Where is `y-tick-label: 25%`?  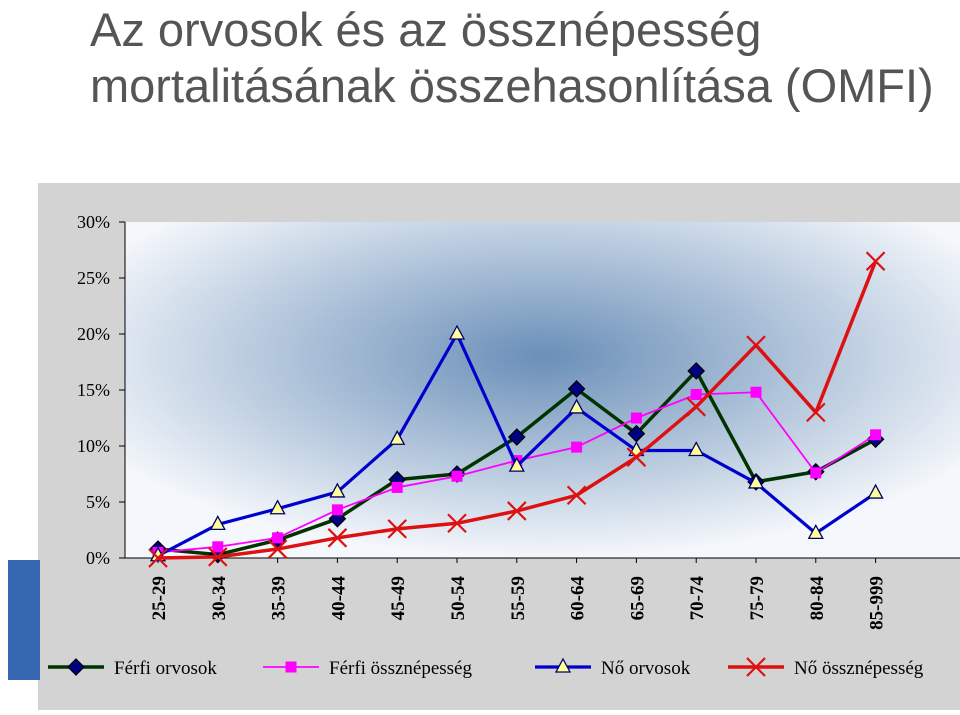 y-tick-label: 25% is located at coordinates (93, 278).